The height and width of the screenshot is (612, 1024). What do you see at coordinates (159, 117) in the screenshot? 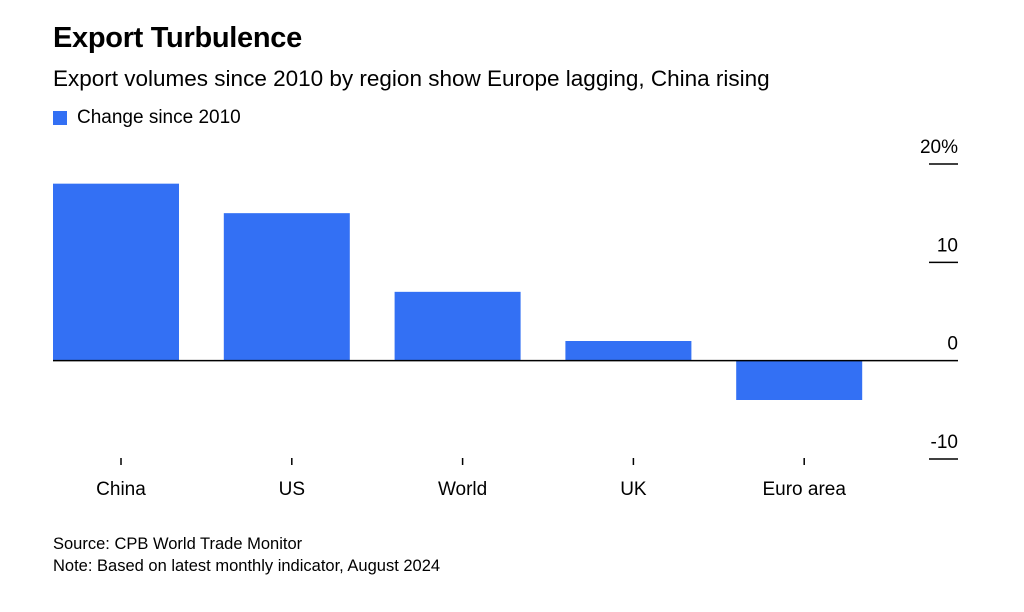
I see `legend-label: Change since 2010` at bounding box center [159, 117].